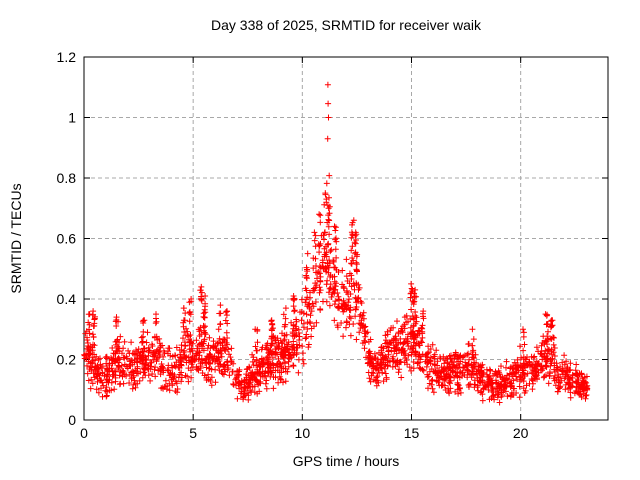  What do you see at coordinates (72, 420) in the screenshot?
I see `y-tick-label: 0` at bounding box center [72, 420].